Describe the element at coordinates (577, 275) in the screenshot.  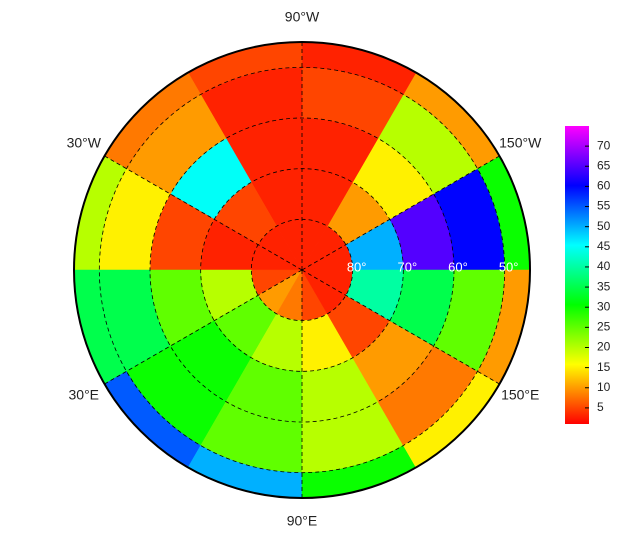
I see `colorbar-fill` at that location.